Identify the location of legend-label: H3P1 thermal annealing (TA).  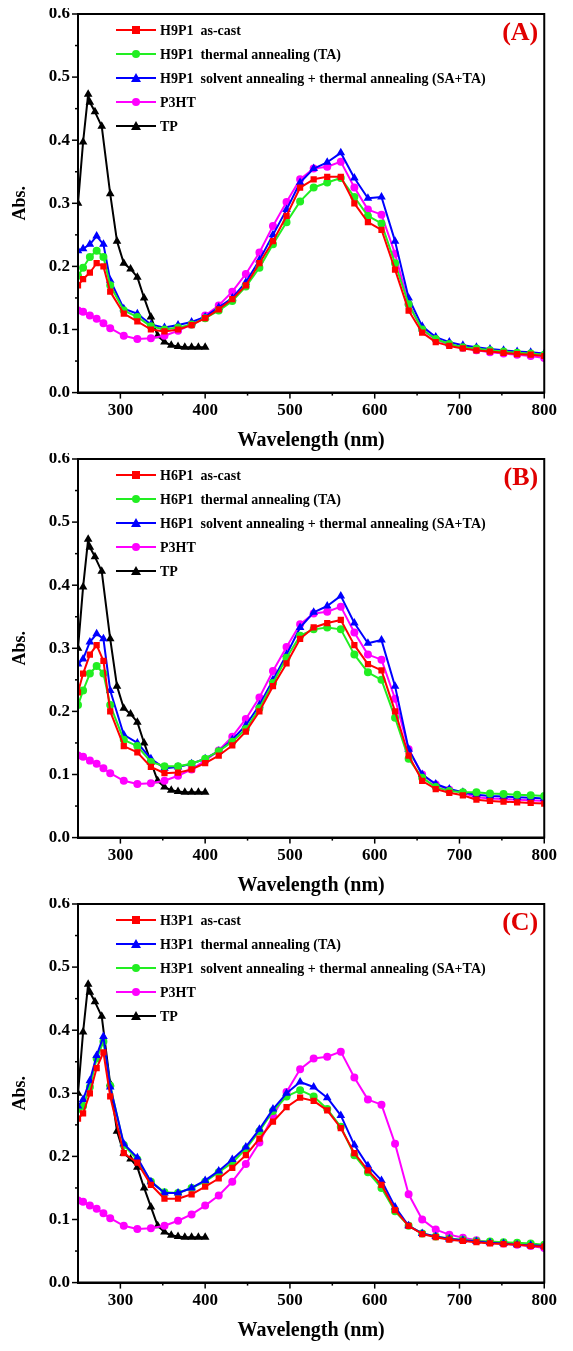
(251, 944).